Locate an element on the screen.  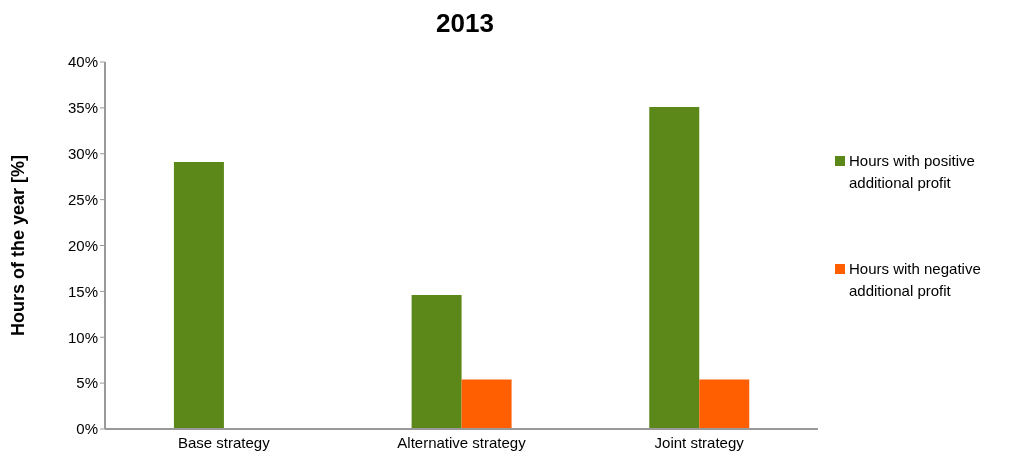
y-tick-label: 20% is located at coordinates (82, 245).